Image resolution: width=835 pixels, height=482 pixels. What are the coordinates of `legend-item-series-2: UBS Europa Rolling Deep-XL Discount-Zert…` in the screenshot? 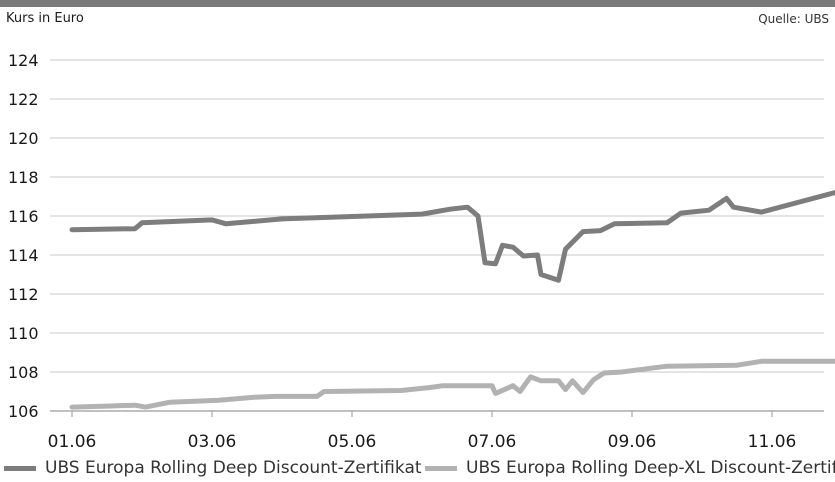 It's located at (630, 468).